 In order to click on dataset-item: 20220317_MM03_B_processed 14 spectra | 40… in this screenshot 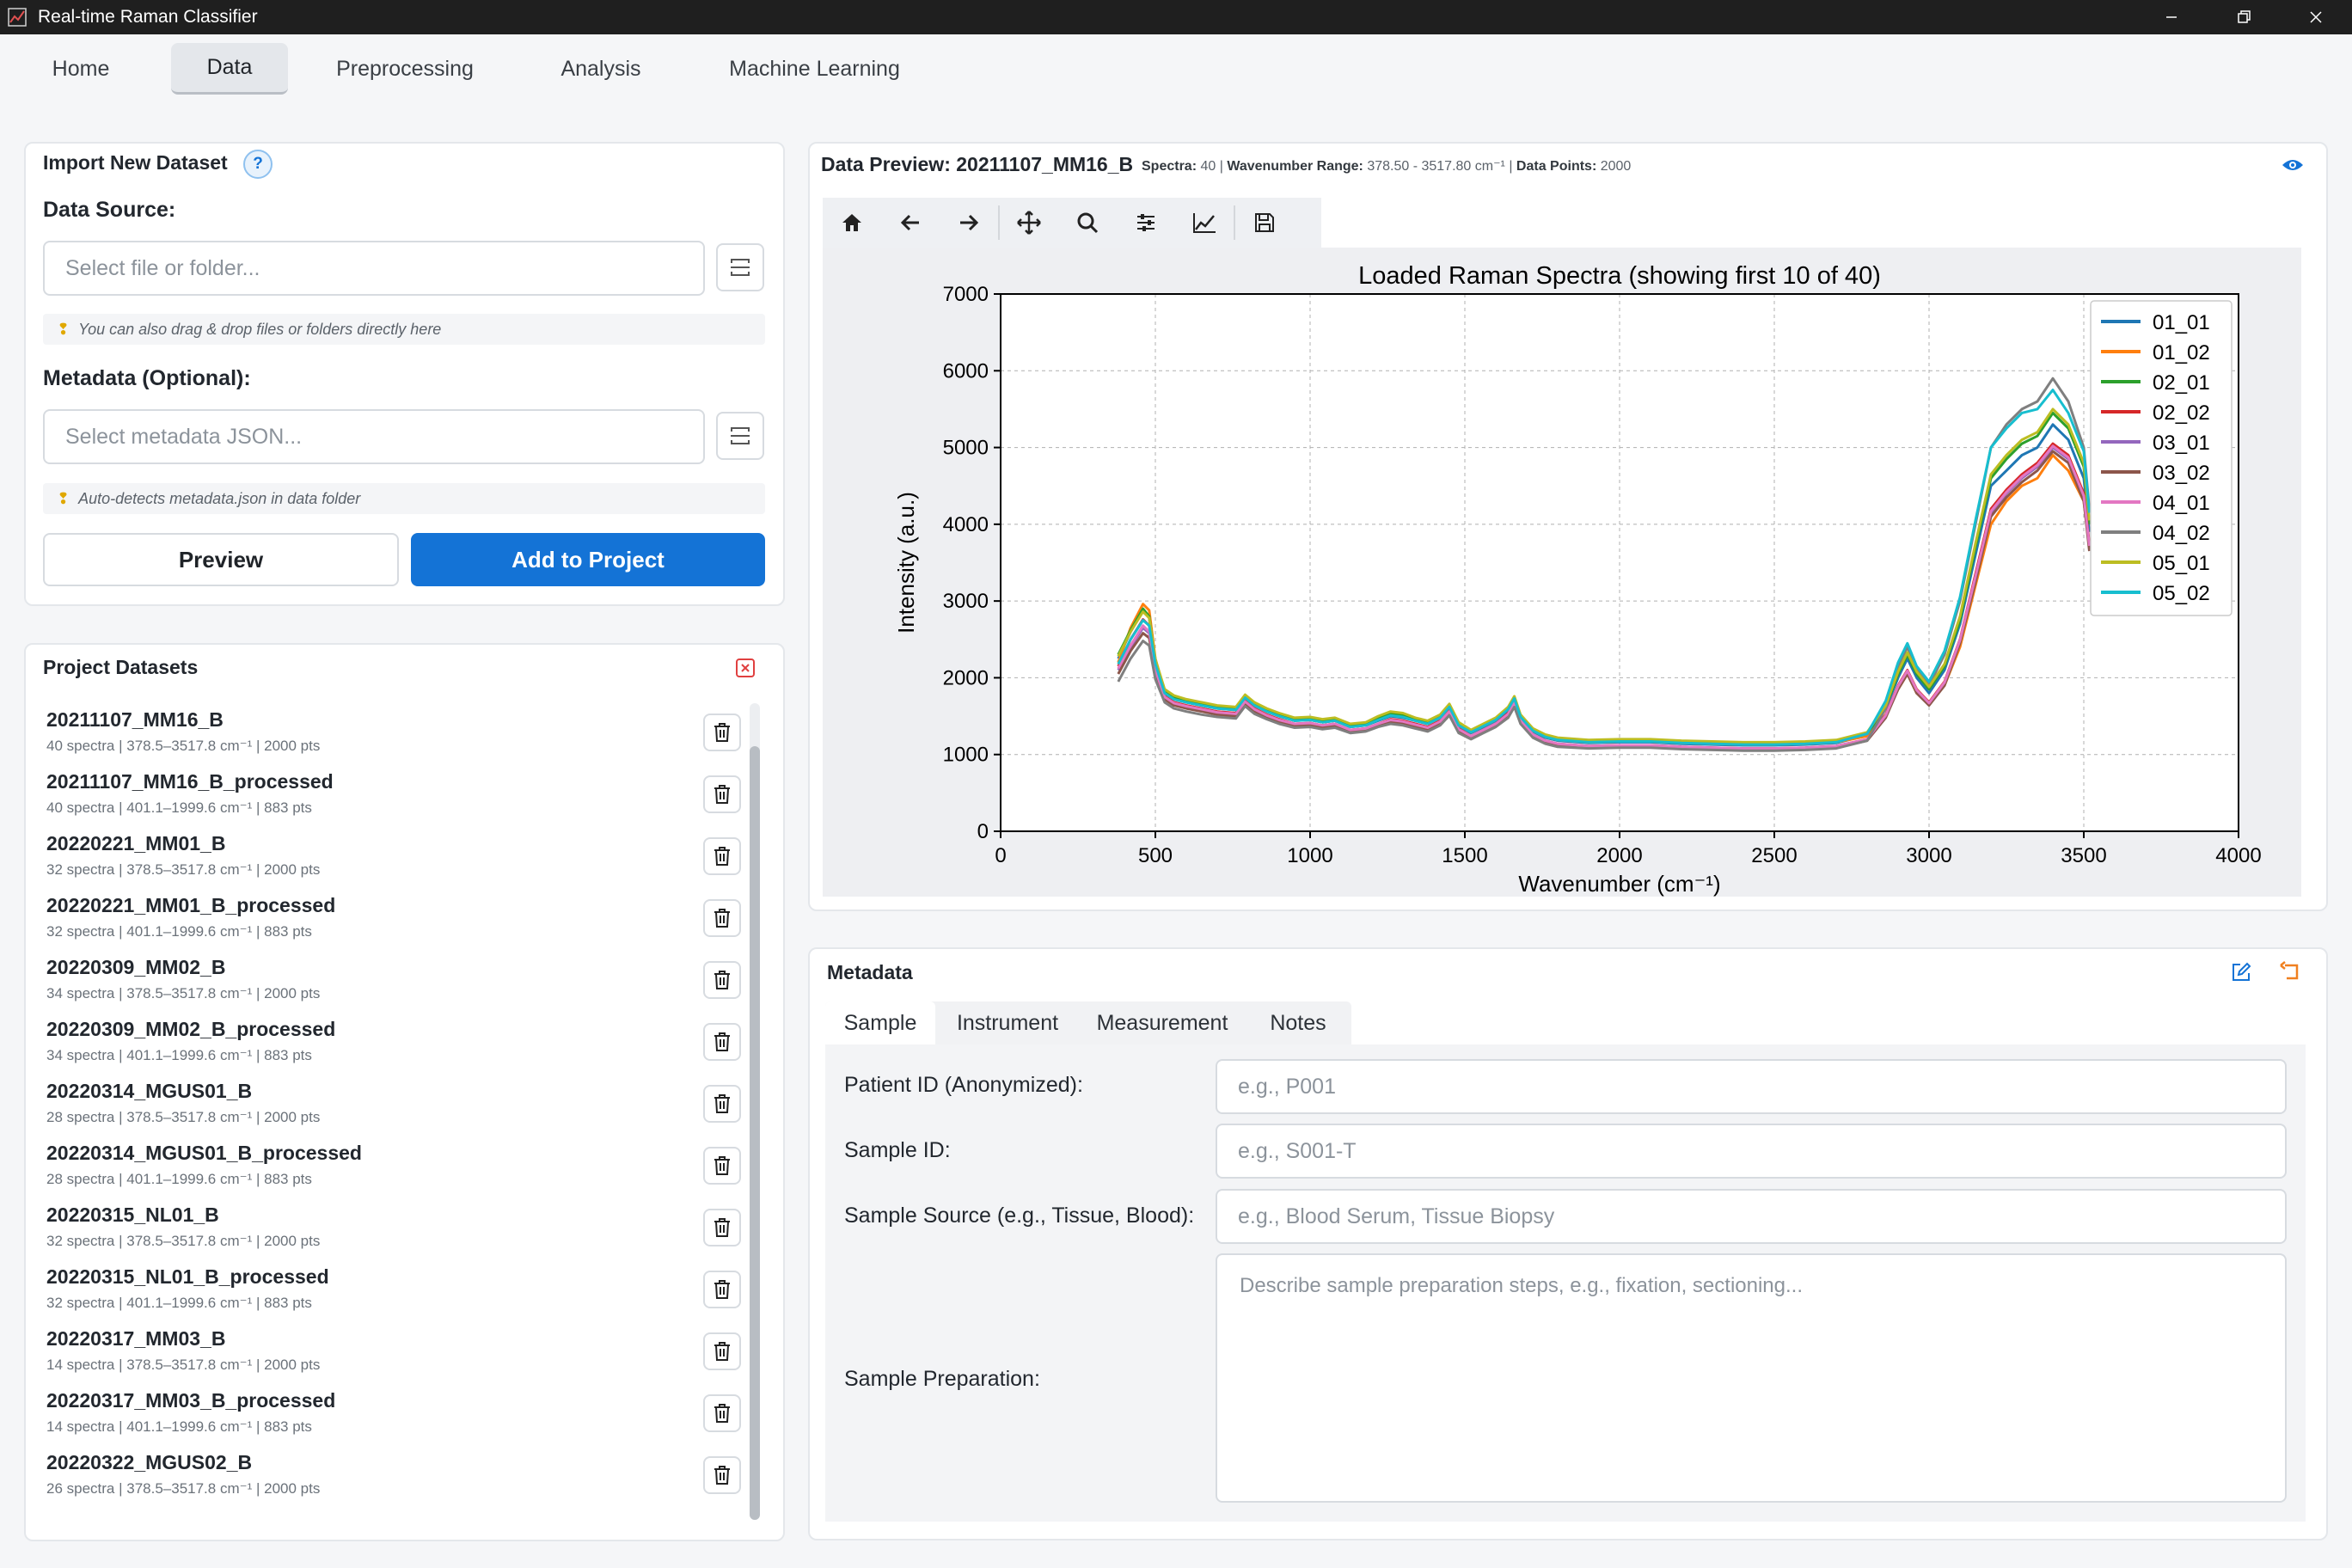, I will do `click(404, 1415)`.